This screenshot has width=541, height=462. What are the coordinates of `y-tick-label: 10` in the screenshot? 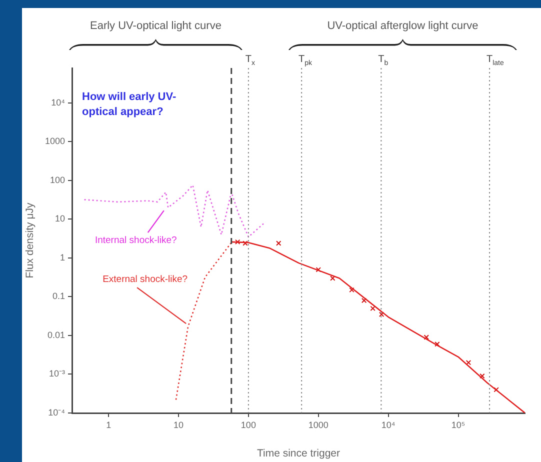 It's located at (59, 219).